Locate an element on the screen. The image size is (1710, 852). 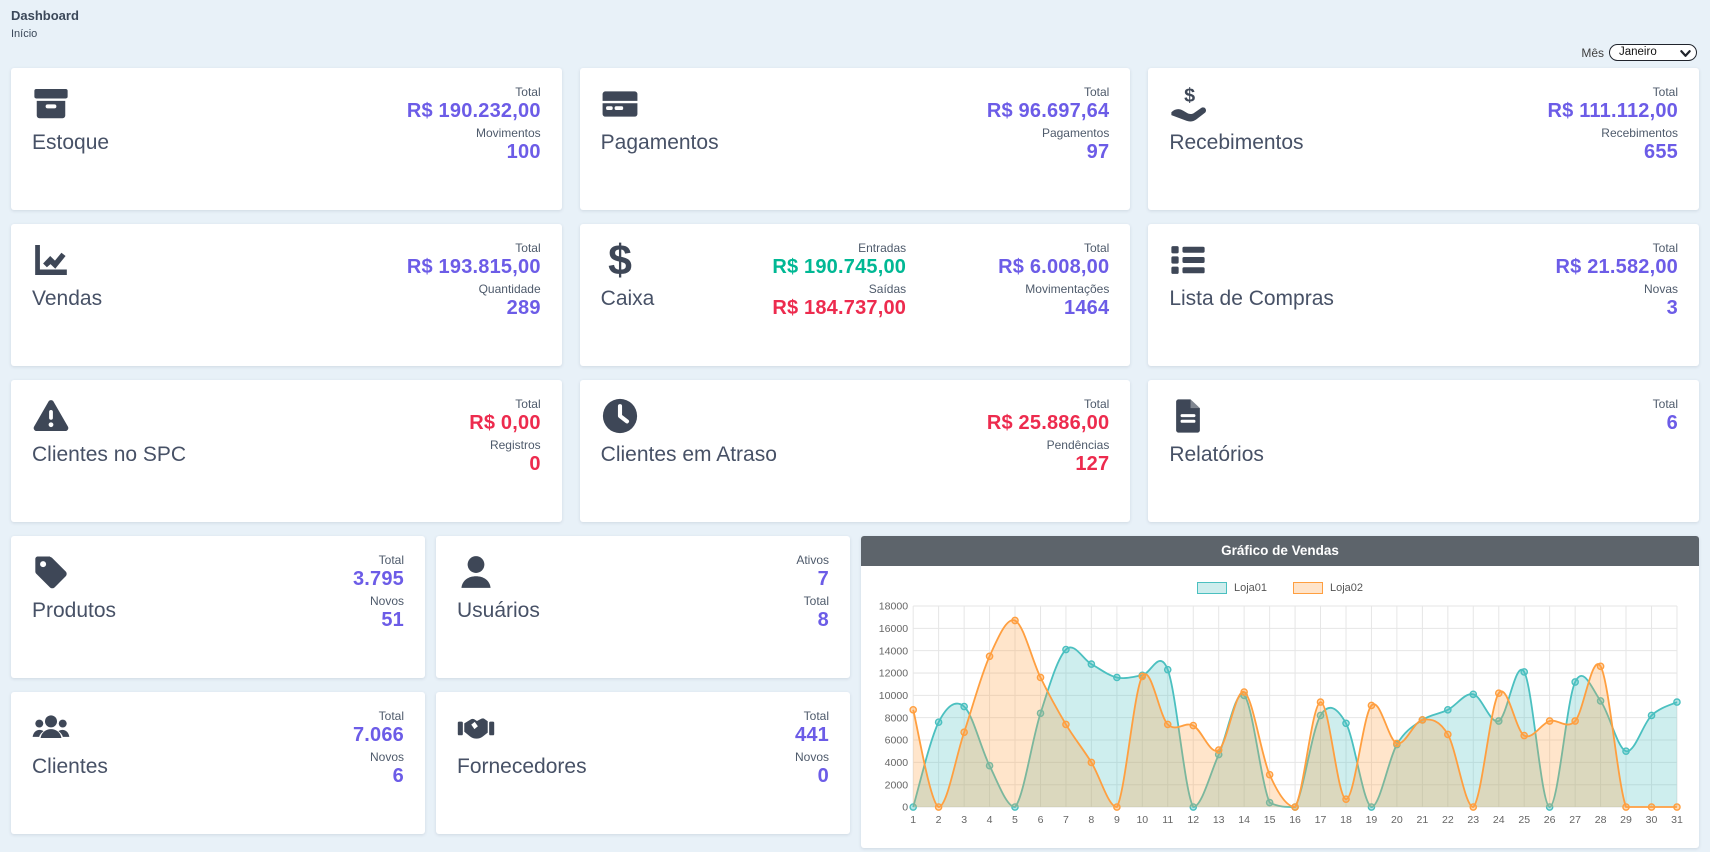
stat-value: 8 is located at coordinates (823, 620).